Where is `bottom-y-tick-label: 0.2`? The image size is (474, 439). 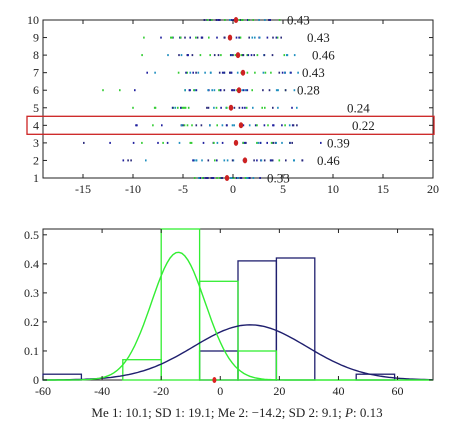
bottom-y-tick-label: 0.2 is located at coordinates (31, 322).